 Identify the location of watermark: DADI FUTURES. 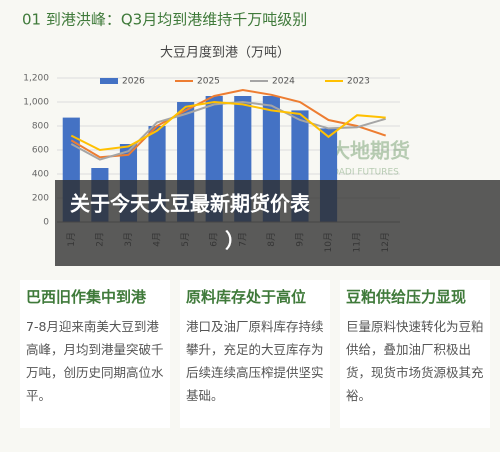
(365, 173).